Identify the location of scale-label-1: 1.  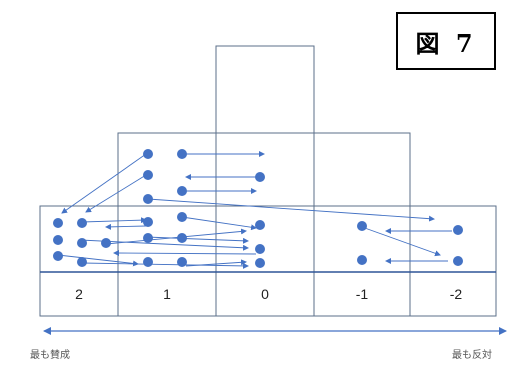
(167, 294).